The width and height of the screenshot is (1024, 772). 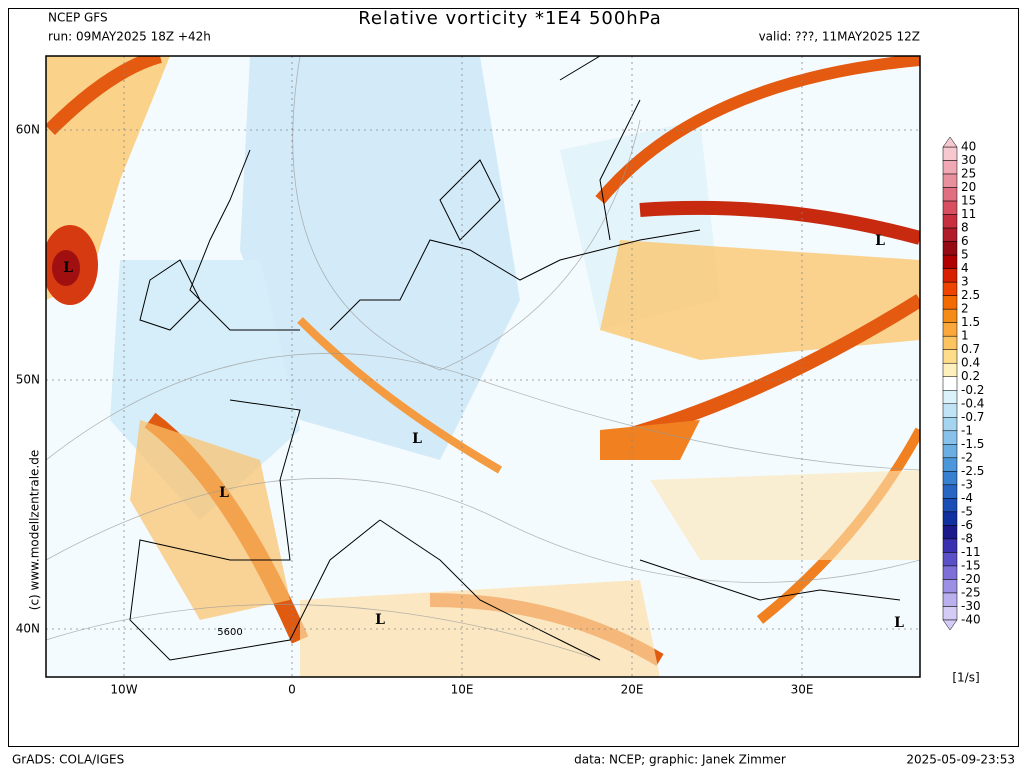 What do you see at coordinates (967, 525) in the screenshot?
I see `colorbar-label: -6` at bounding box center [967, 525].